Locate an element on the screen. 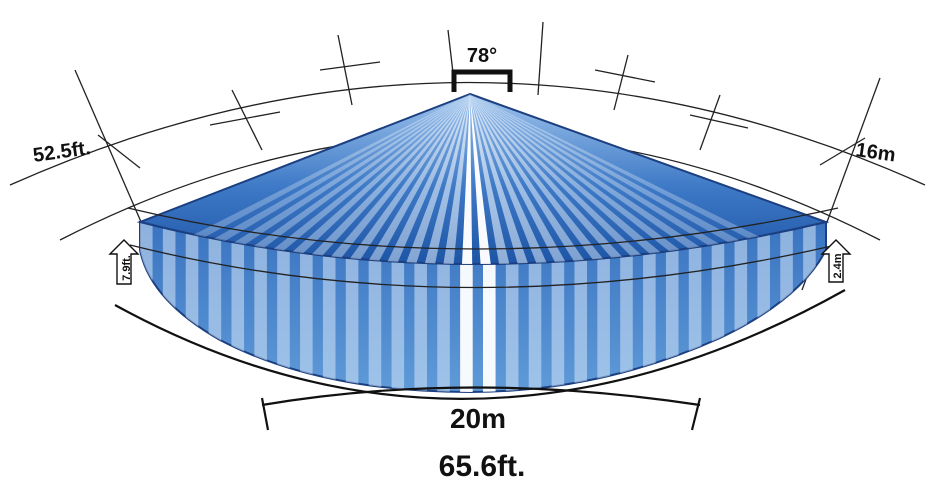 Image resolution: width=932 pixels, height=481 pixels. width-tick-left is located at coordinates (265, 414).